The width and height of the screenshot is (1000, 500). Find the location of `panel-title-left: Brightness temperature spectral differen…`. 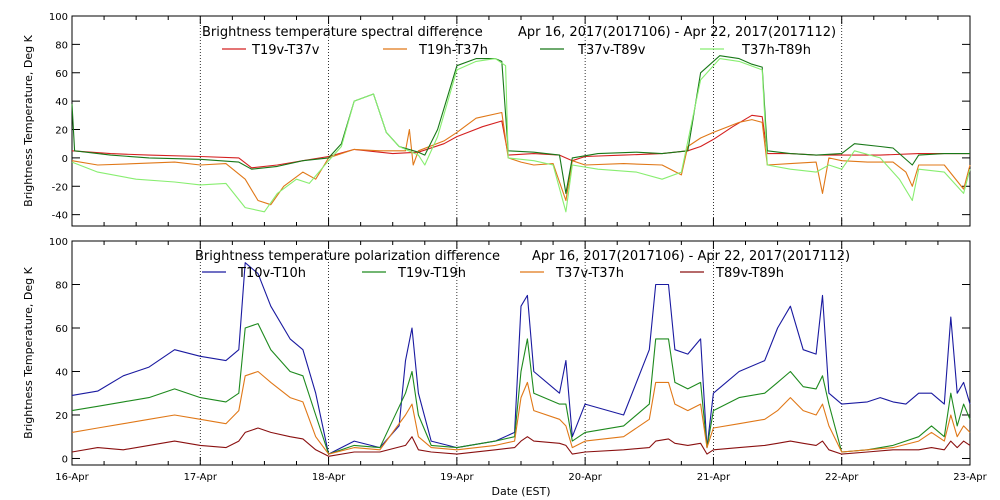

panel-title-left: Brightness temperature spectral differen… is located at coordinates (342, 32).